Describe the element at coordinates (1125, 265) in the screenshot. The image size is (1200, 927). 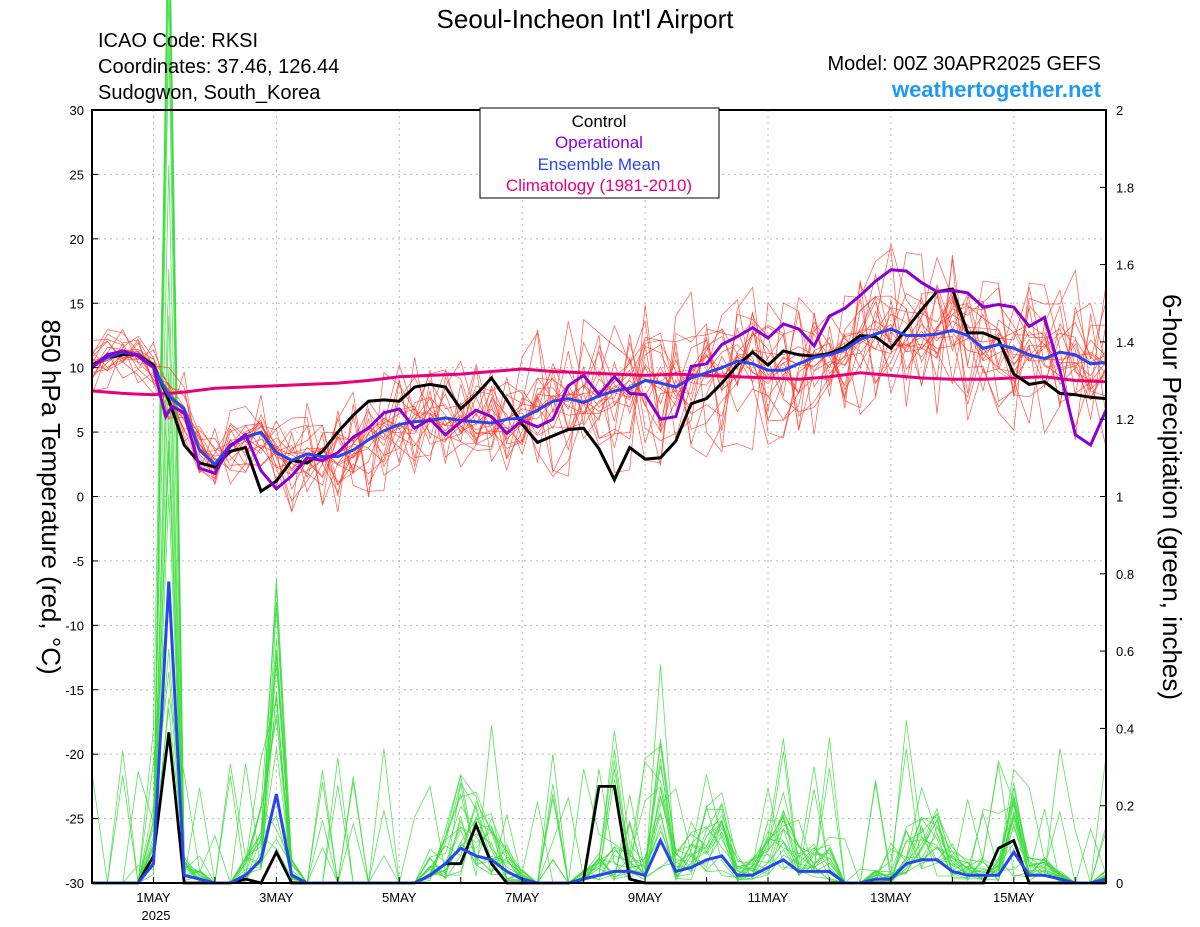
I see `right-tick-label: 1.6` at that location.